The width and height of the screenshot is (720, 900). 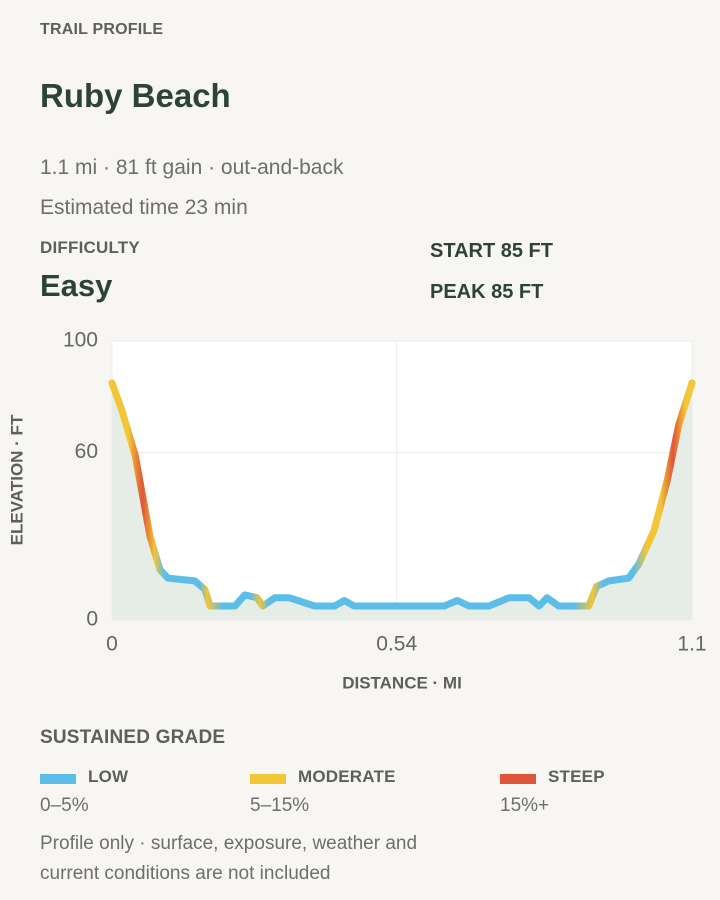 I want to click on y-tick-label: 0, so click(x=92, y=619).